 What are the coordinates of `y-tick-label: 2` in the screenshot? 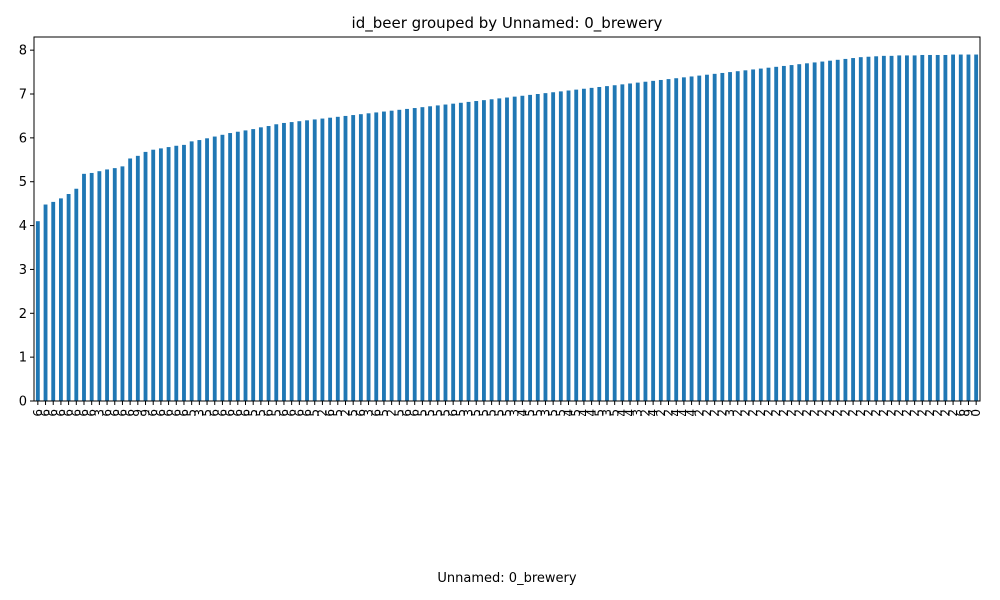 It's located at (23, 314).